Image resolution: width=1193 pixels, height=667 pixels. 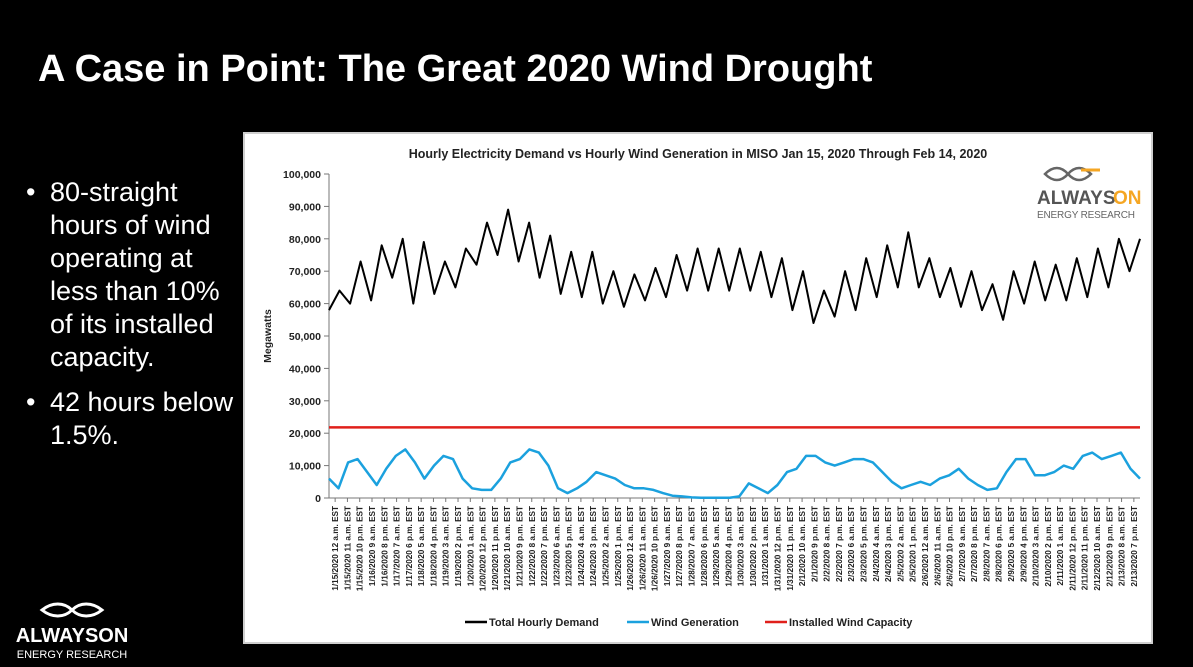 What do you see at coordinates (962, 544) in the screenshot?
I see `x-tick-label: 2/7/2020 9 a.m. EST` at bounding box center [962, 544].